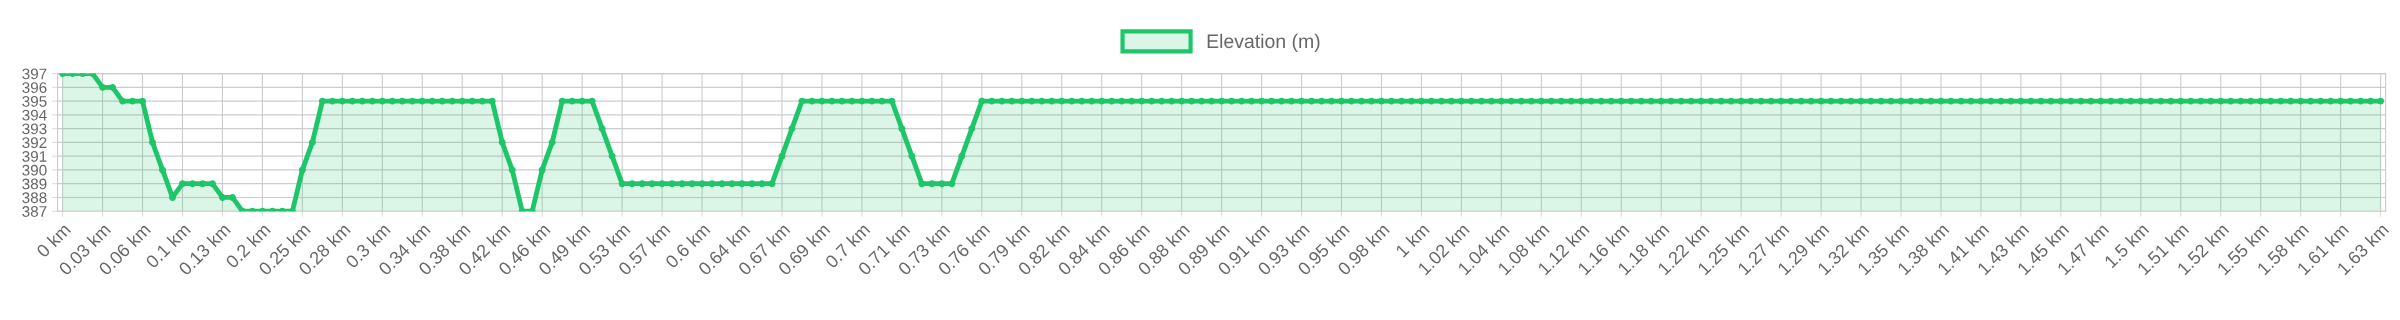 The image size is (2400, 320). What do you see at coordinates (34, 101) in the screenshot?
I see `y-tick-label: 395` at bounding box center [34, 101].